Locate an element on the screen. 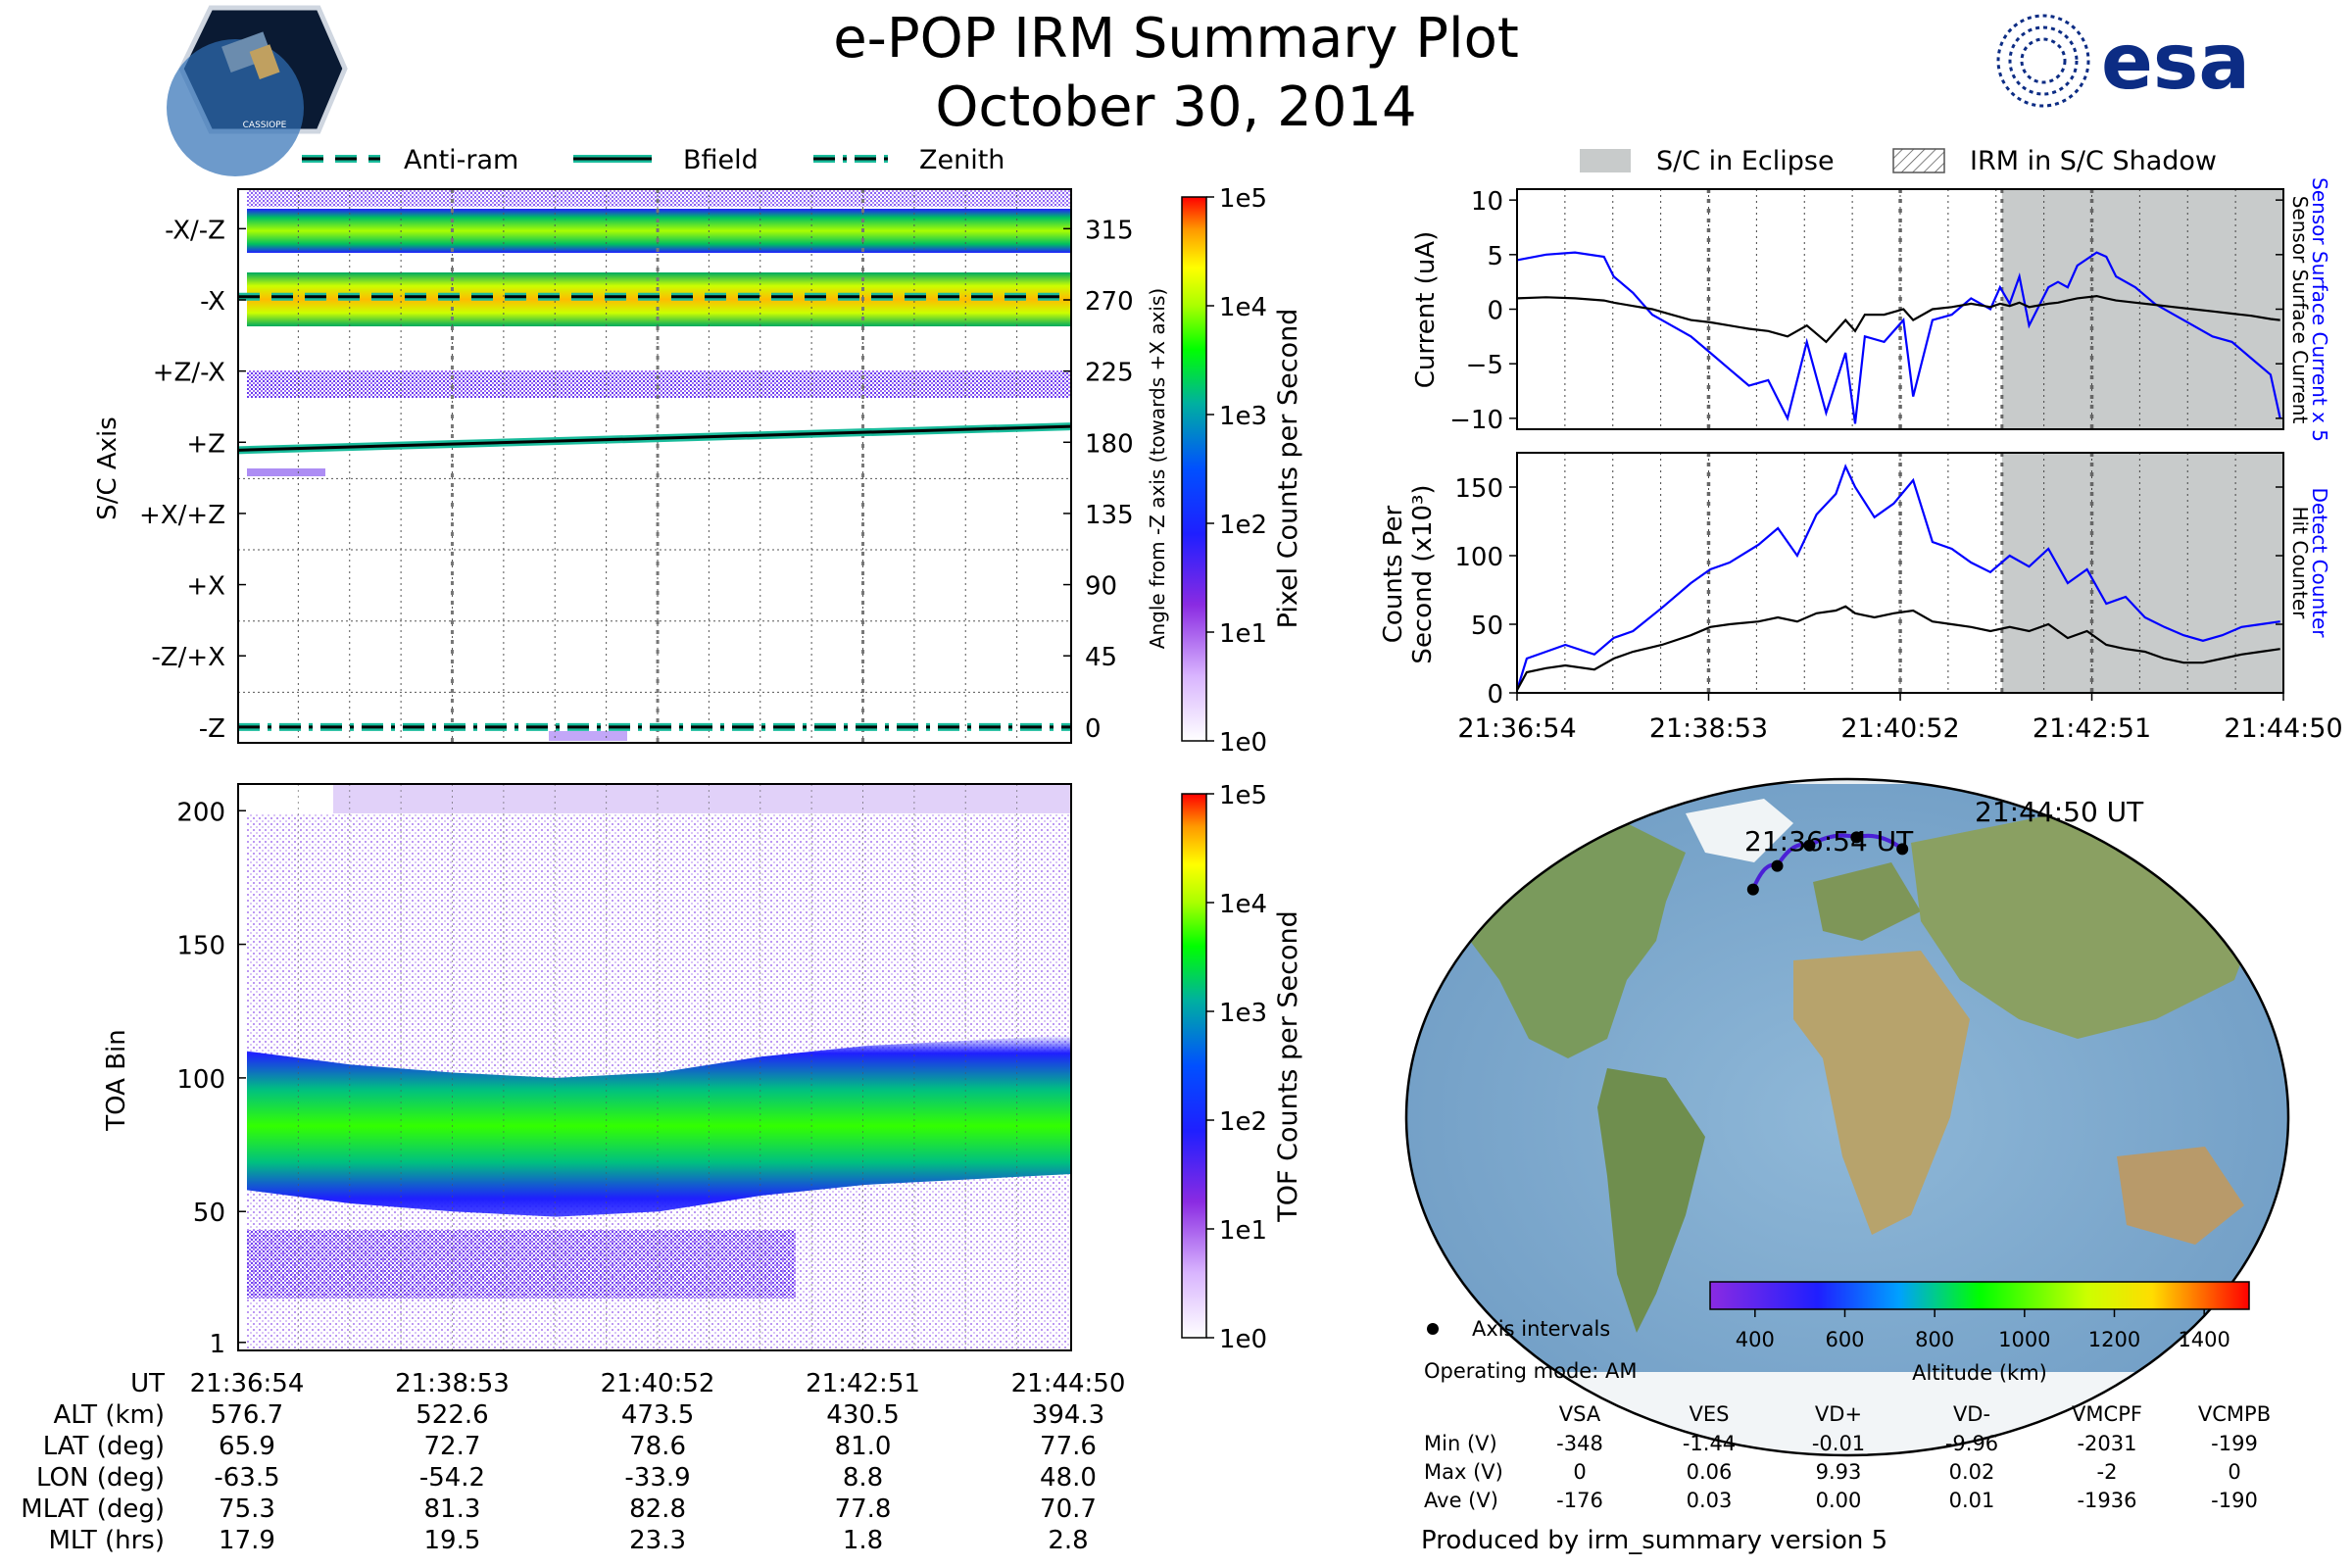  toa-y-tick-label: 1 is located at coordinates (217, 1344).